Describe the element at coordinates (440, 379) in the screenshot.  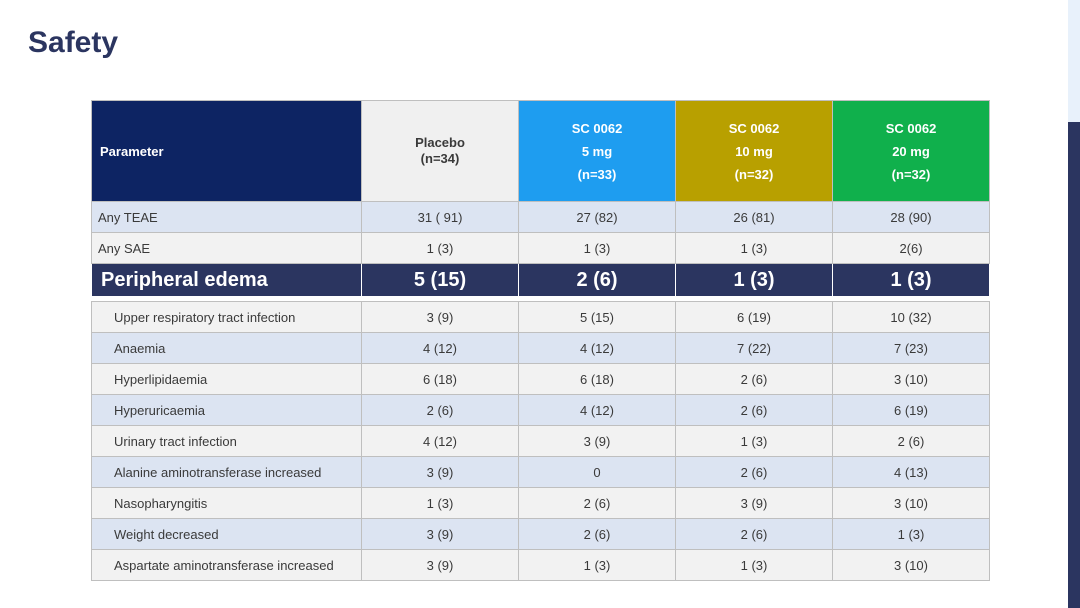
I see `cell-placebo: 6 (18)` at that location.